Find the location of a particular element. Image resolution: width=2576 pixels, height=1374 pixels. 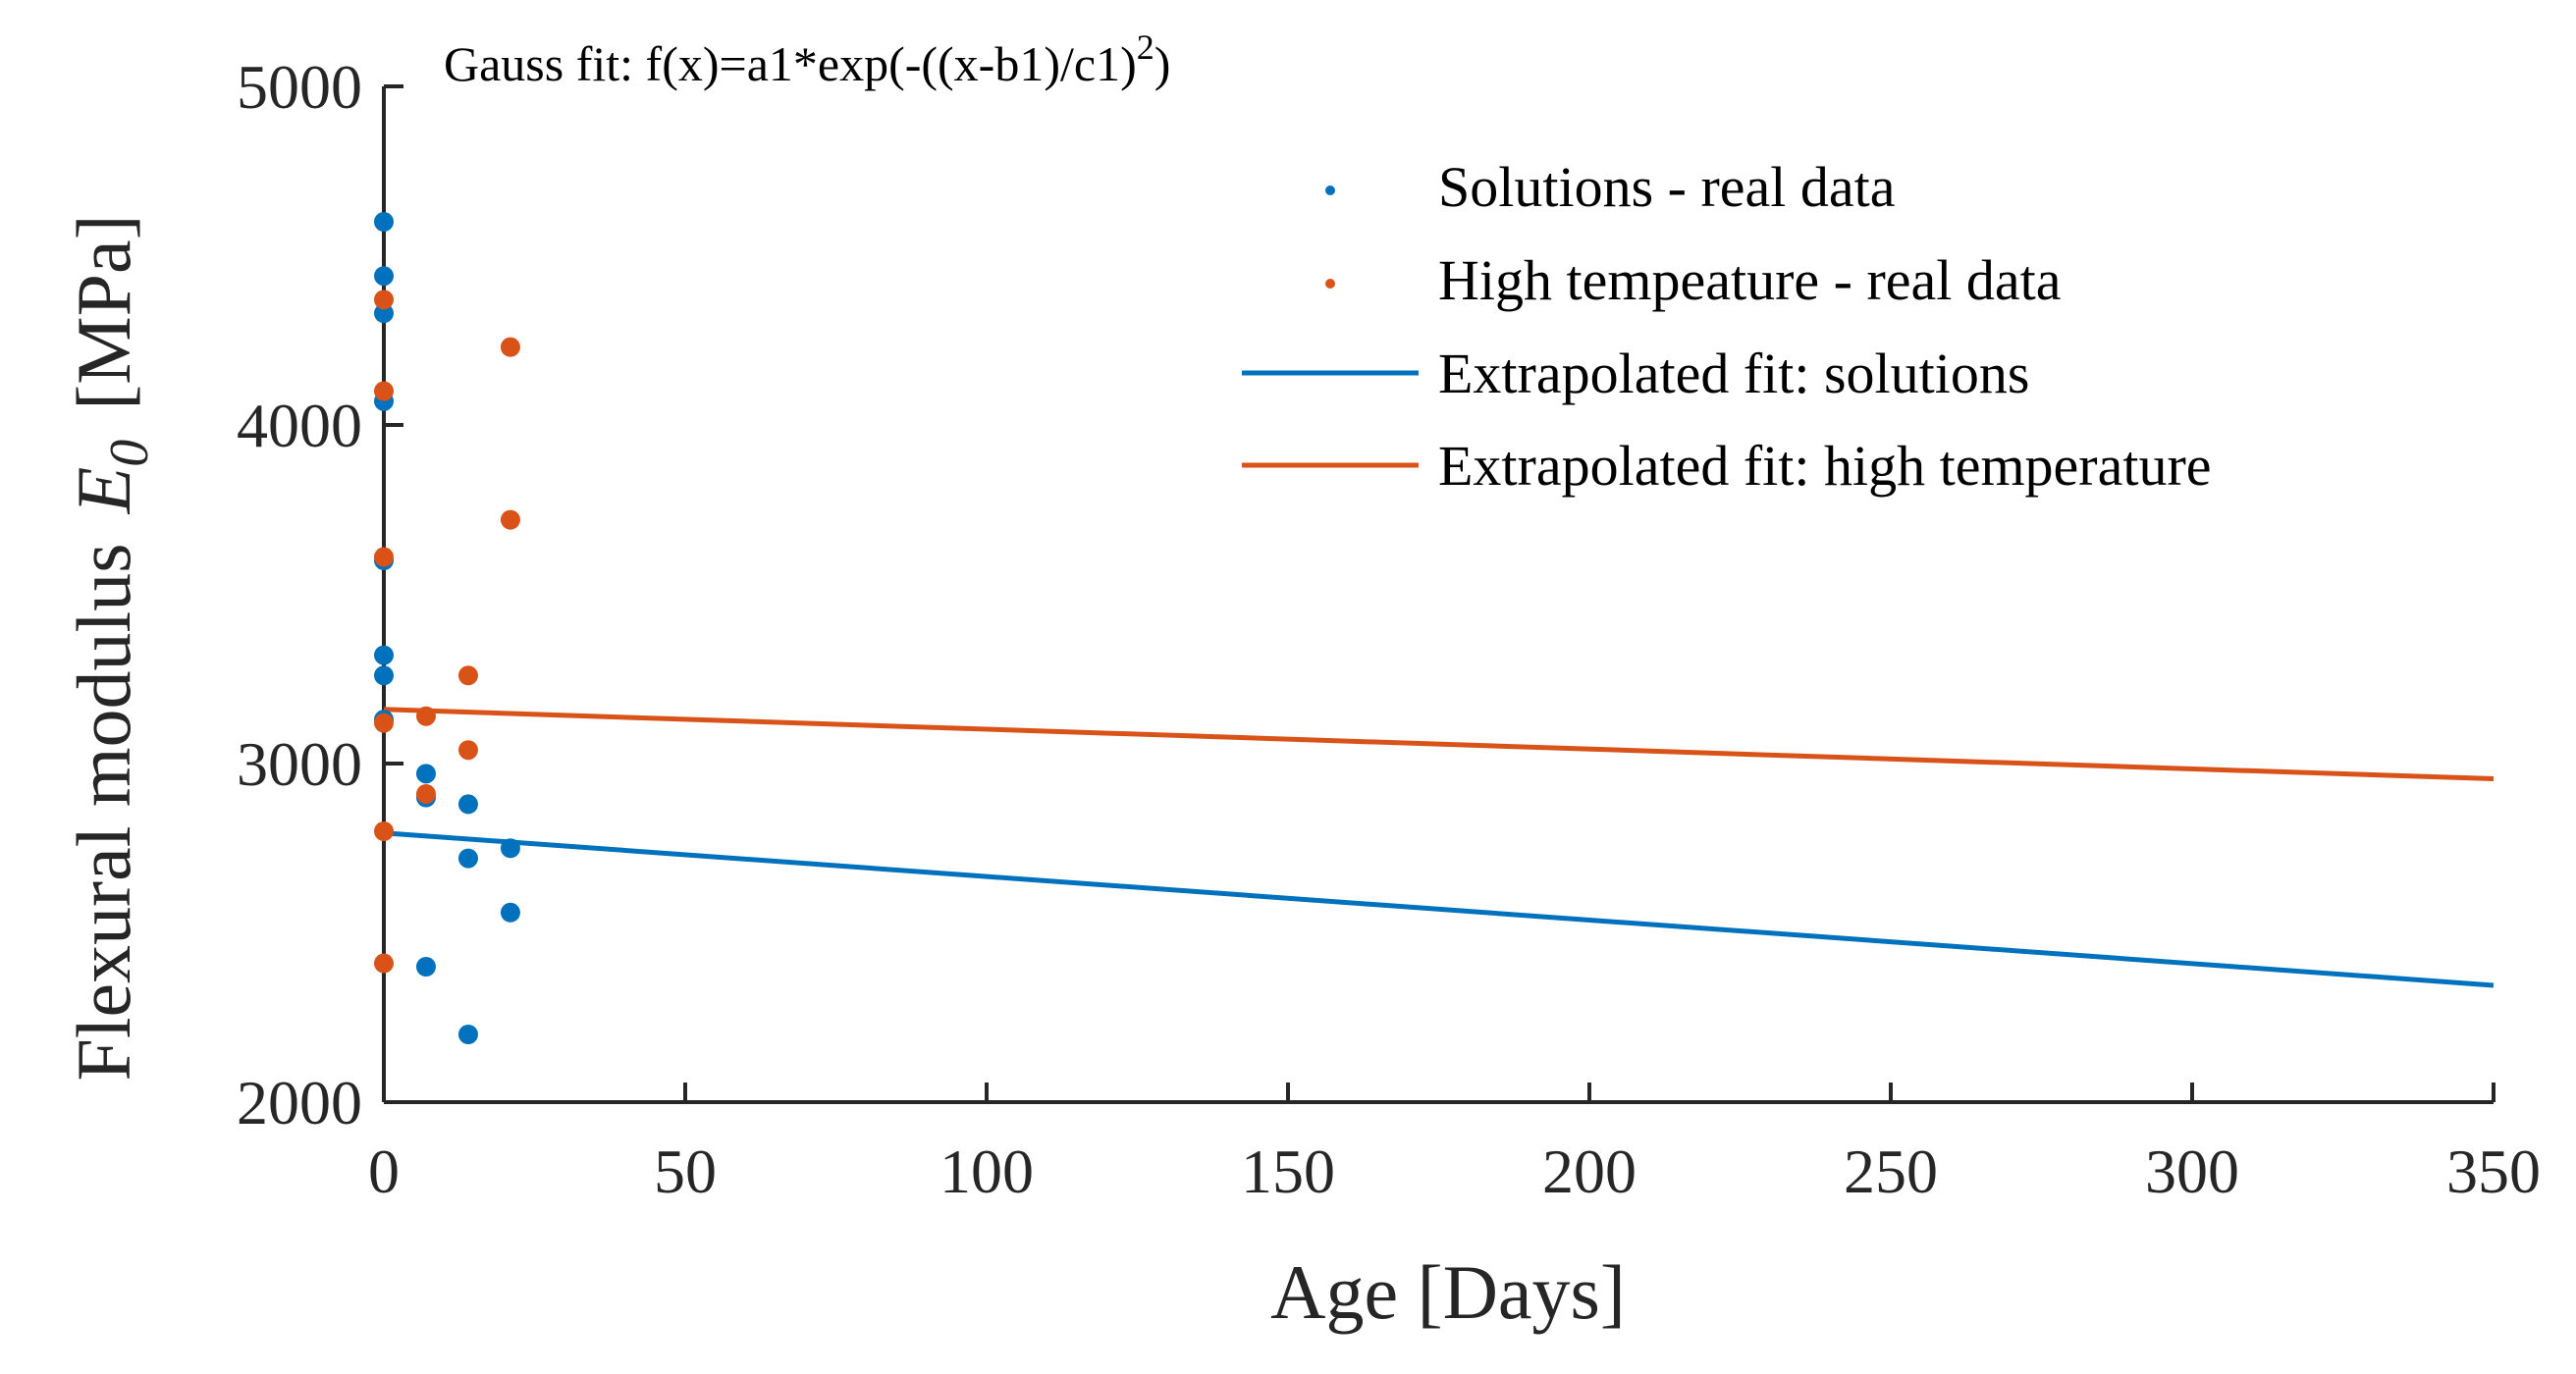

x-tick-label: 200 is located at coordinates (1589, 1171).